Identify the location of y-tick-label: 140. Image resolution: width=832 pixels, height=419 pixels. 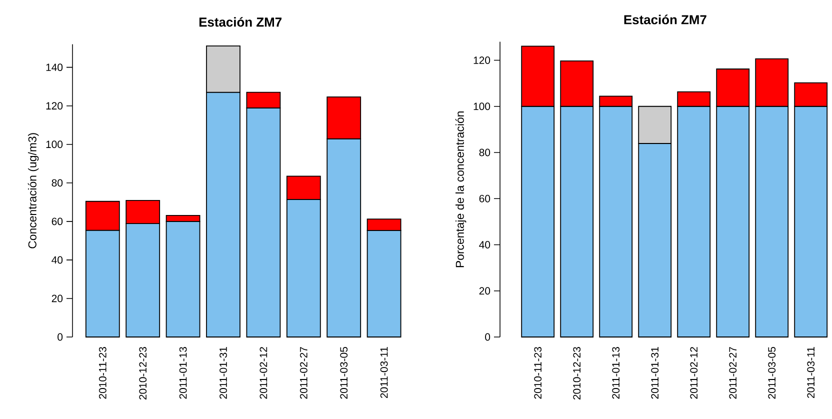
(54, 68).